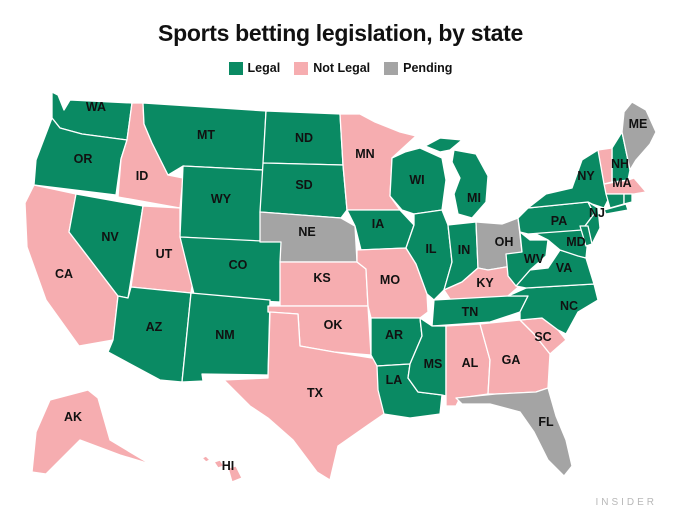 Image resolution: width=681 pixels, height=510 pixels. I want to click on state-label-id: ID, so click(142, 176).